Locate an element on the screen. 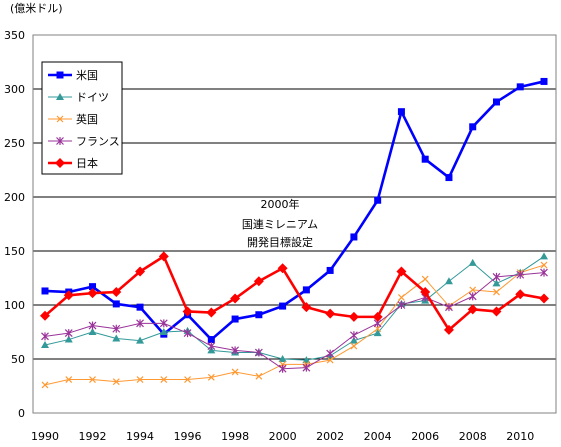 The width and height of the screenshot is (561, 447). x-tick-label: 2002 is located at coordinates (330, 436).